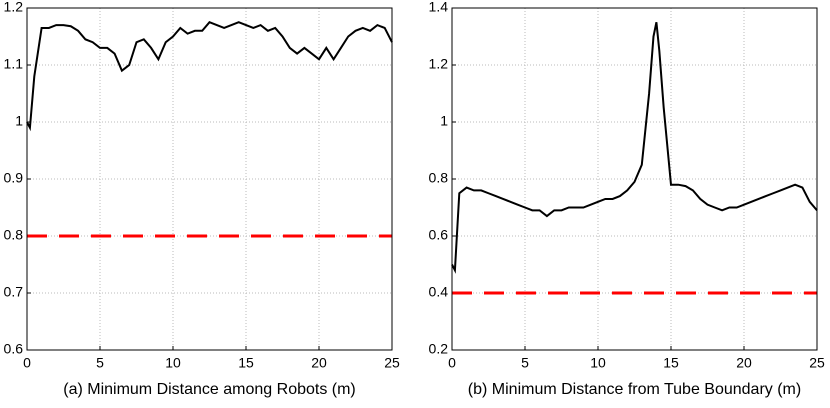 The image size is (830, 408). What do you see at coordinates (209, 76) in the screenshot?
I see `data-line` at bounding box center [209, 76].